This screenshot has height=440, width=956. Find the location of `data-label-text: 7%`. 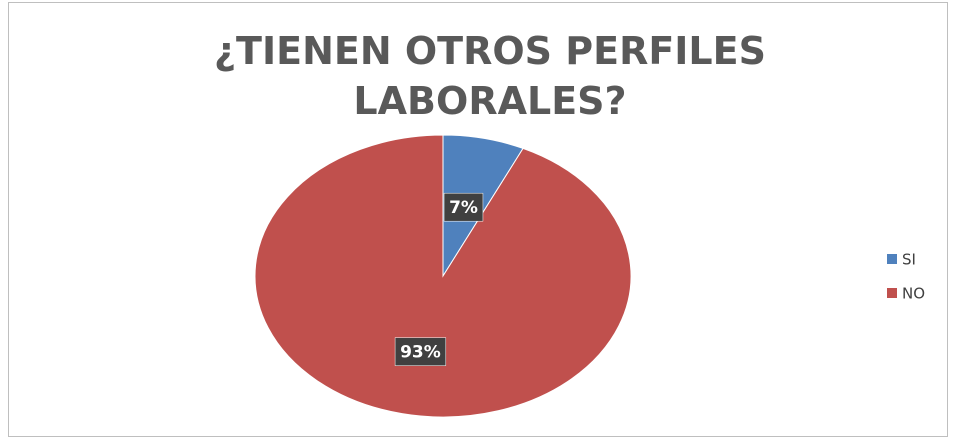

data-label-text: 7% is located at coordinates (463, 208).